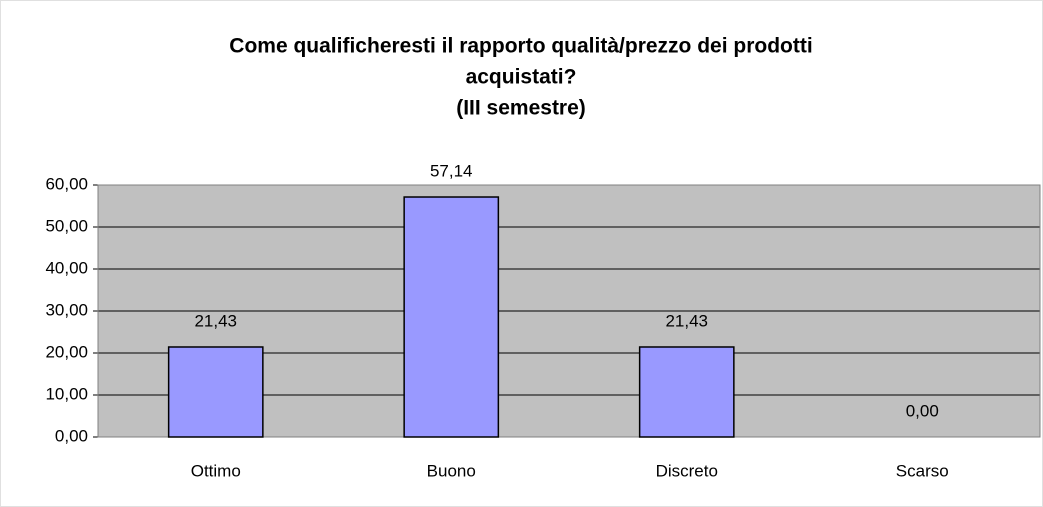 This screenshot has width=1043, height=507. What do you see at coordinates (451, 470) in the screenshot?
I see `x-tick-label: Buono` at bounding box center [451, 470].